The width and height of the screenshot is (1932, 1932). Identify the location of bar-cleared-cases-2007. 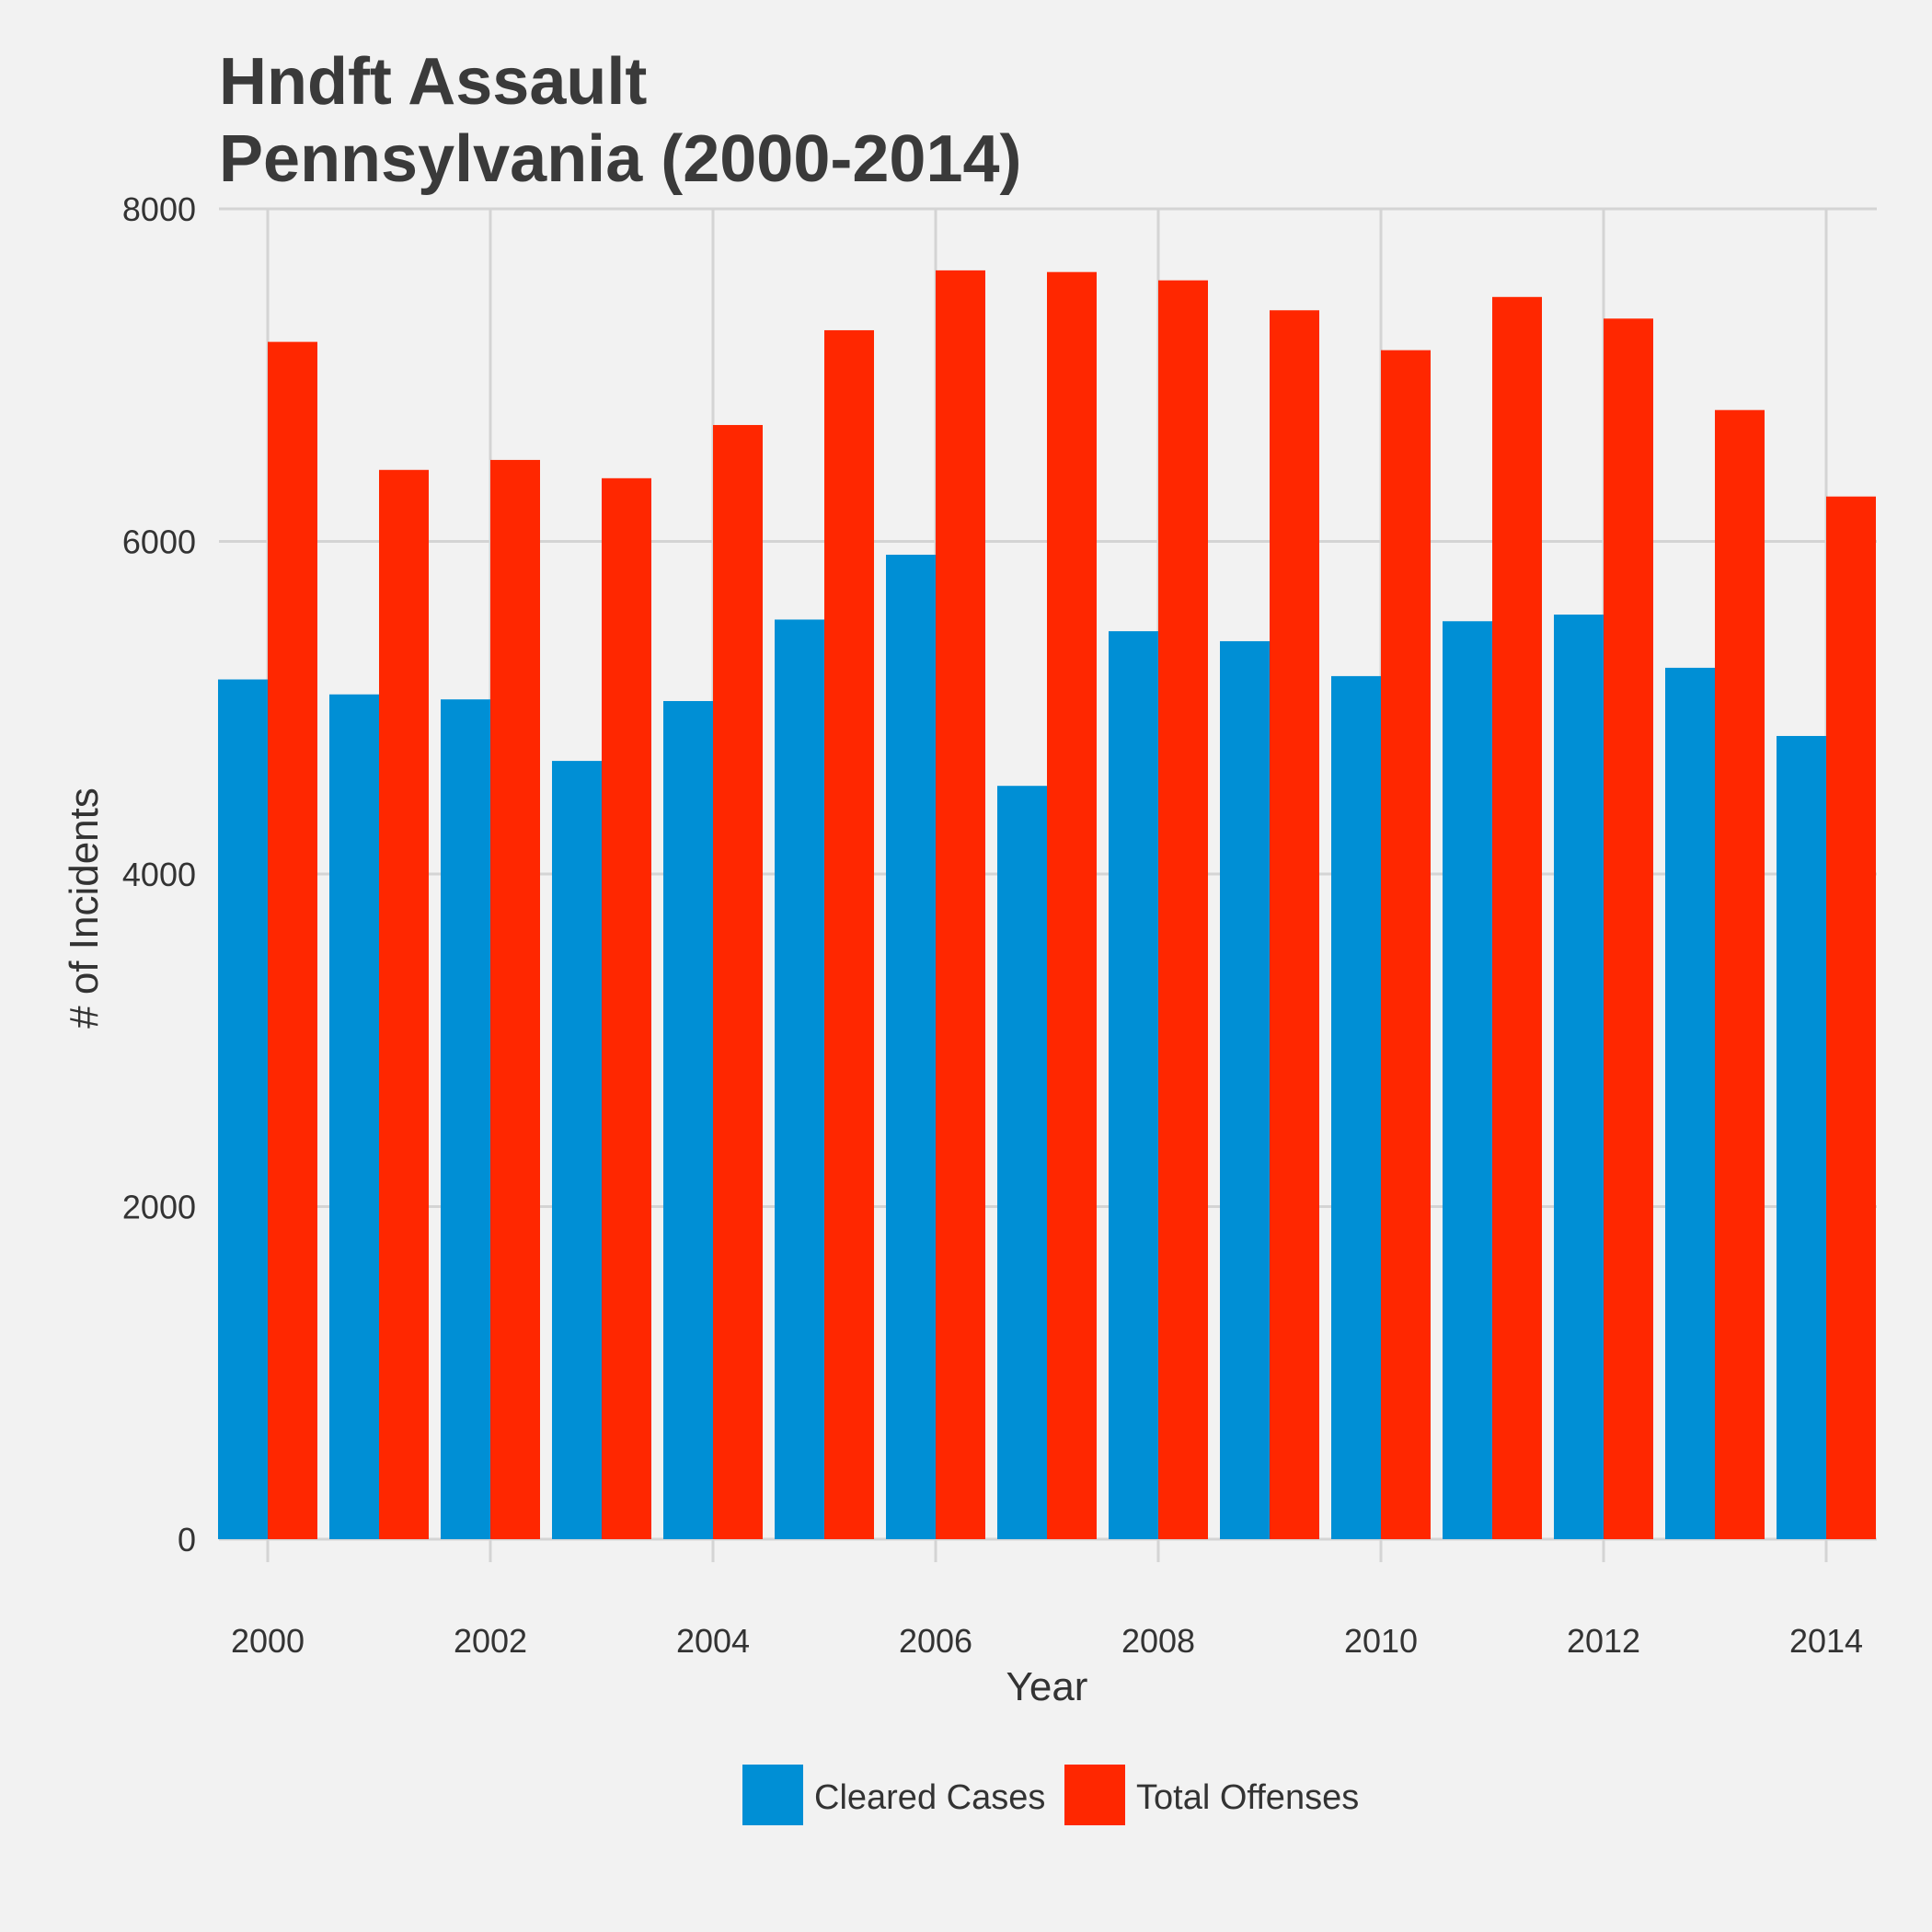
(1022, 1162).